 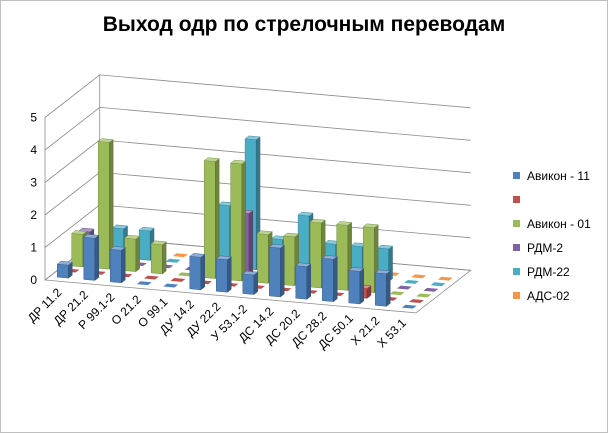 What do you see at coordinates (33, 118) in the screenshot?
I see `z-tick-label: 5` at bounding box center [33, 118].